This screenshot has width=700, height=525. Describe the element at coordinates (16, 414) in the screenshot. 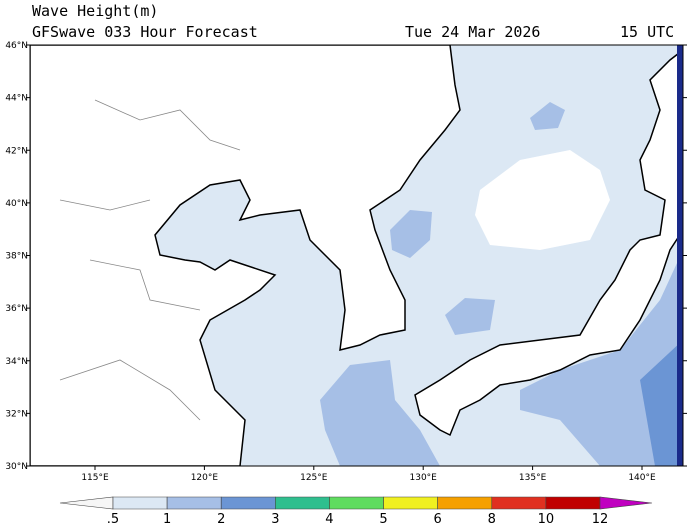

I see `lat-label: 32°N` at that location.